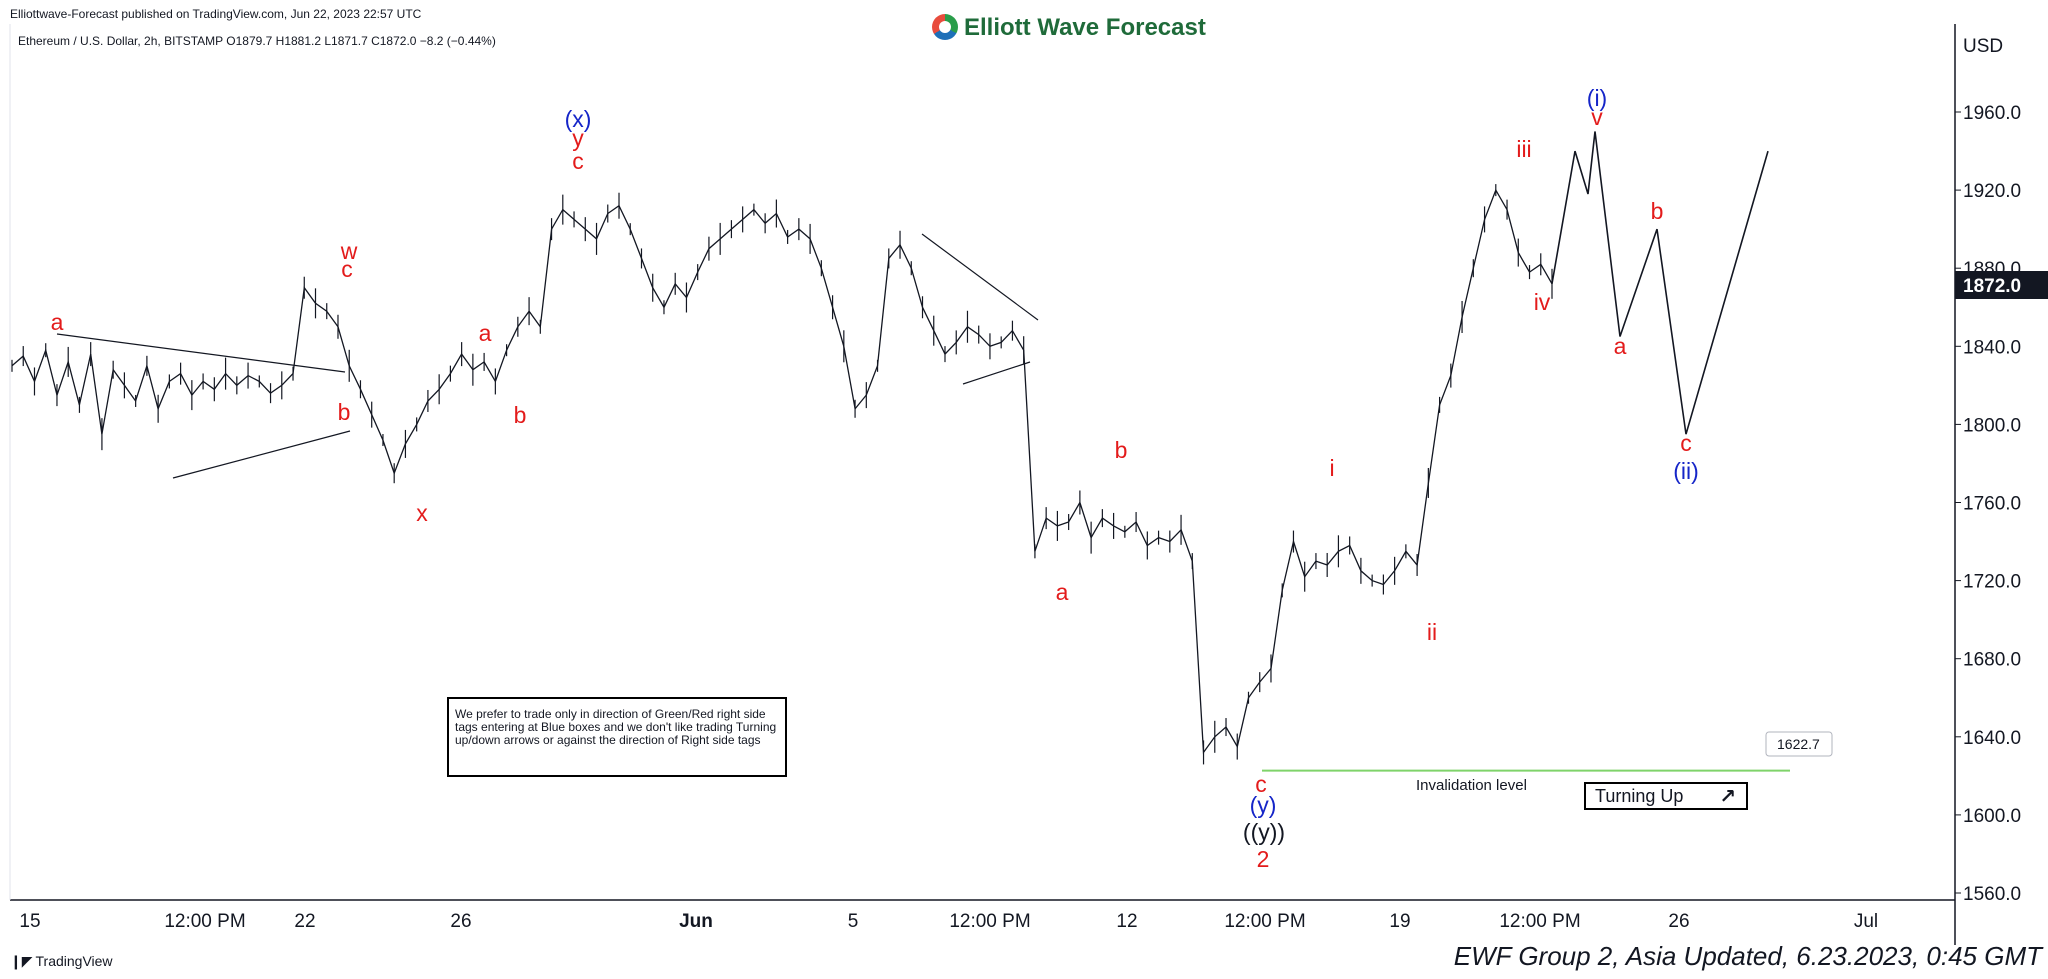 The height and width of the screenshot is (979, 2048). I want to click on ewf-logo-icon, so click(945, 27).